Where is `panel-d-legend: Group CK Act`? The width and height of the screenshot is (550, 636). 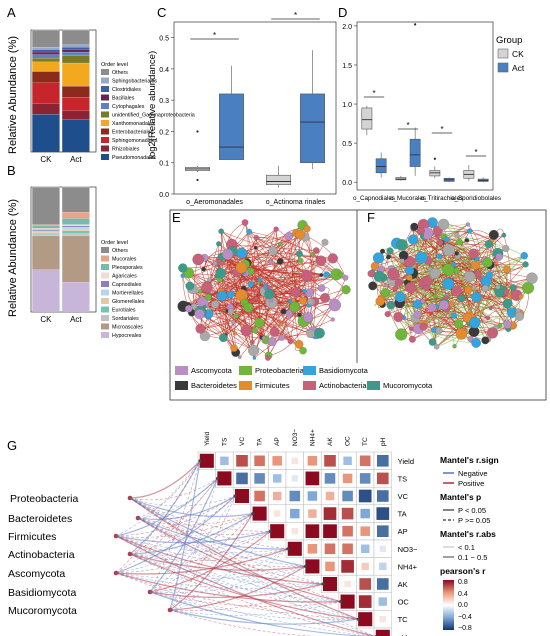
panel-d-legend: Group CK Act is located at coordinates (510, 54).